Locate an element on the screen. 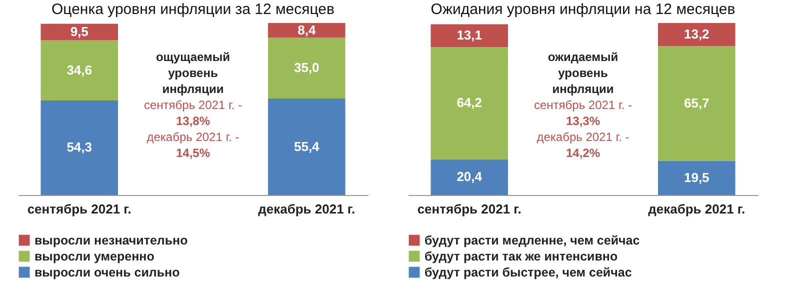 This screenshot has height=282, width=800. data-label: 20,4 is located at coordinates (469, 176).